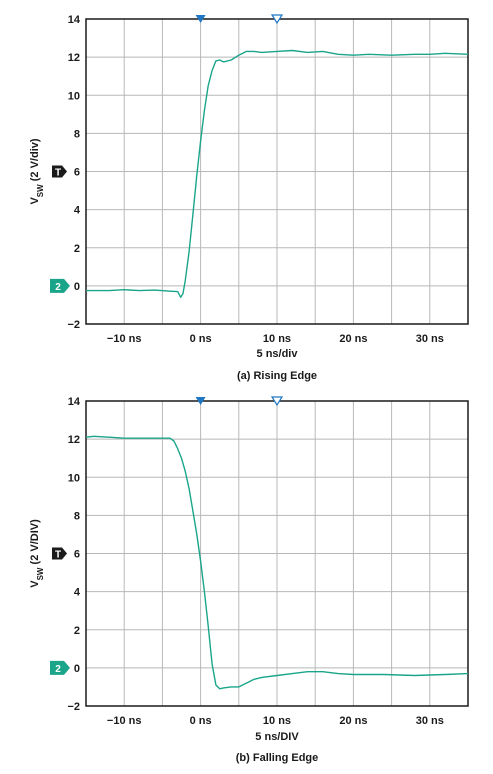 The height and width of the screenshot is (774, 493). What do you see at coordinates (35, 543) in the screenshot?
I see `y-axis-label-units: (2 V/DIV)` at bounding box center [35, 543].